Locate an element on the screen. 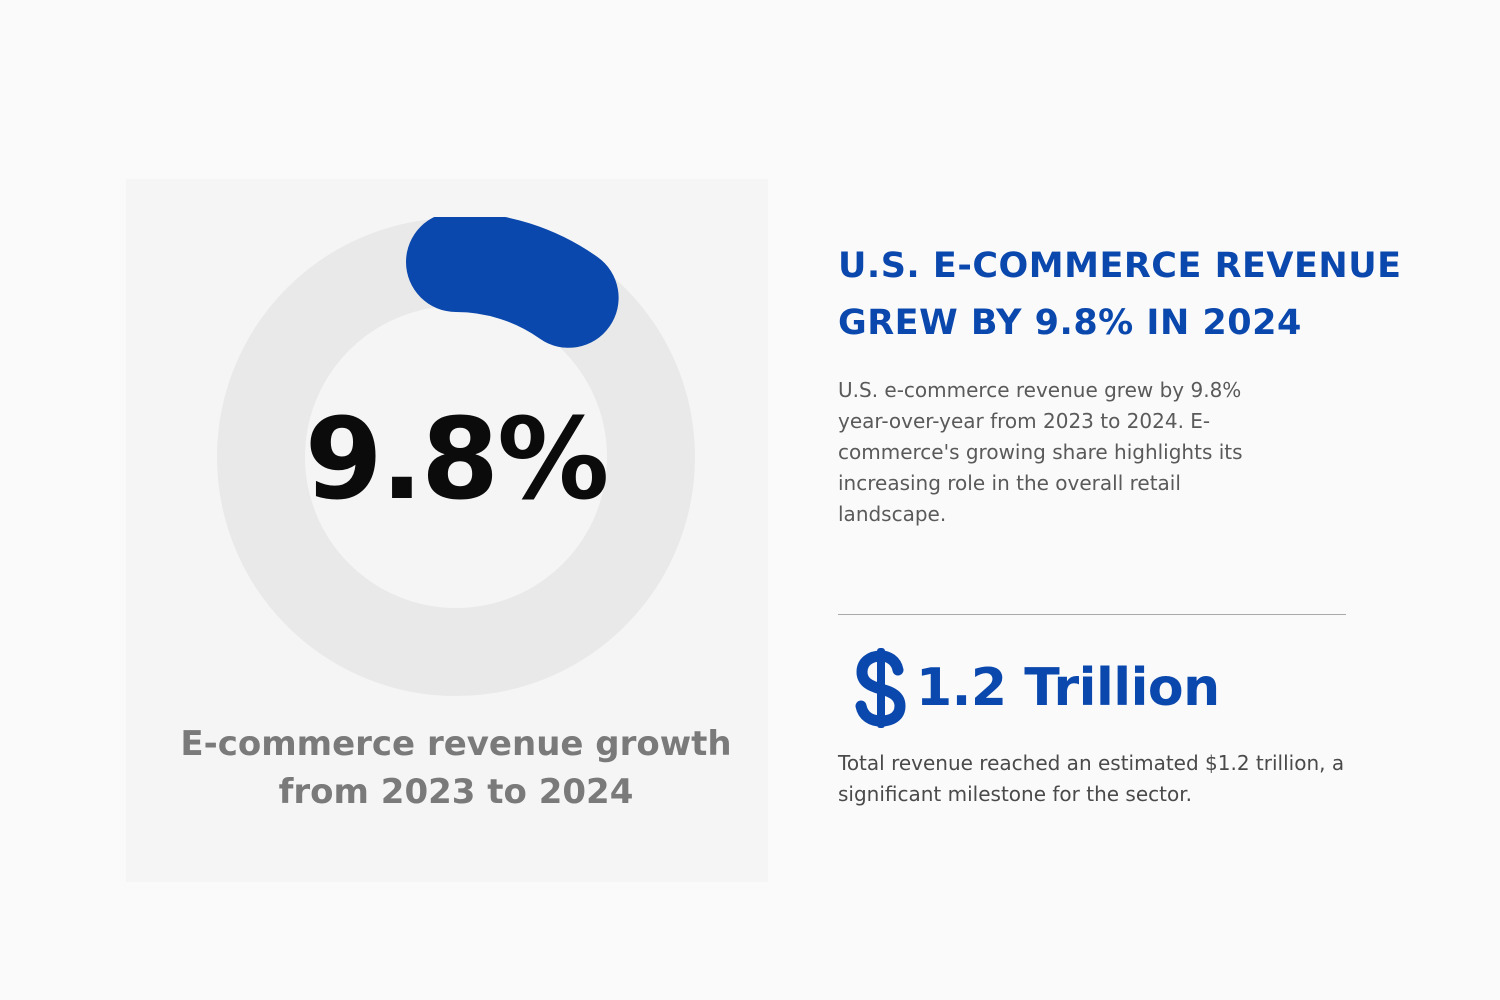 The width and height of the screenshot is (1500, 1000). growth-percent: 9.8% is located at coordinates (457, 460).